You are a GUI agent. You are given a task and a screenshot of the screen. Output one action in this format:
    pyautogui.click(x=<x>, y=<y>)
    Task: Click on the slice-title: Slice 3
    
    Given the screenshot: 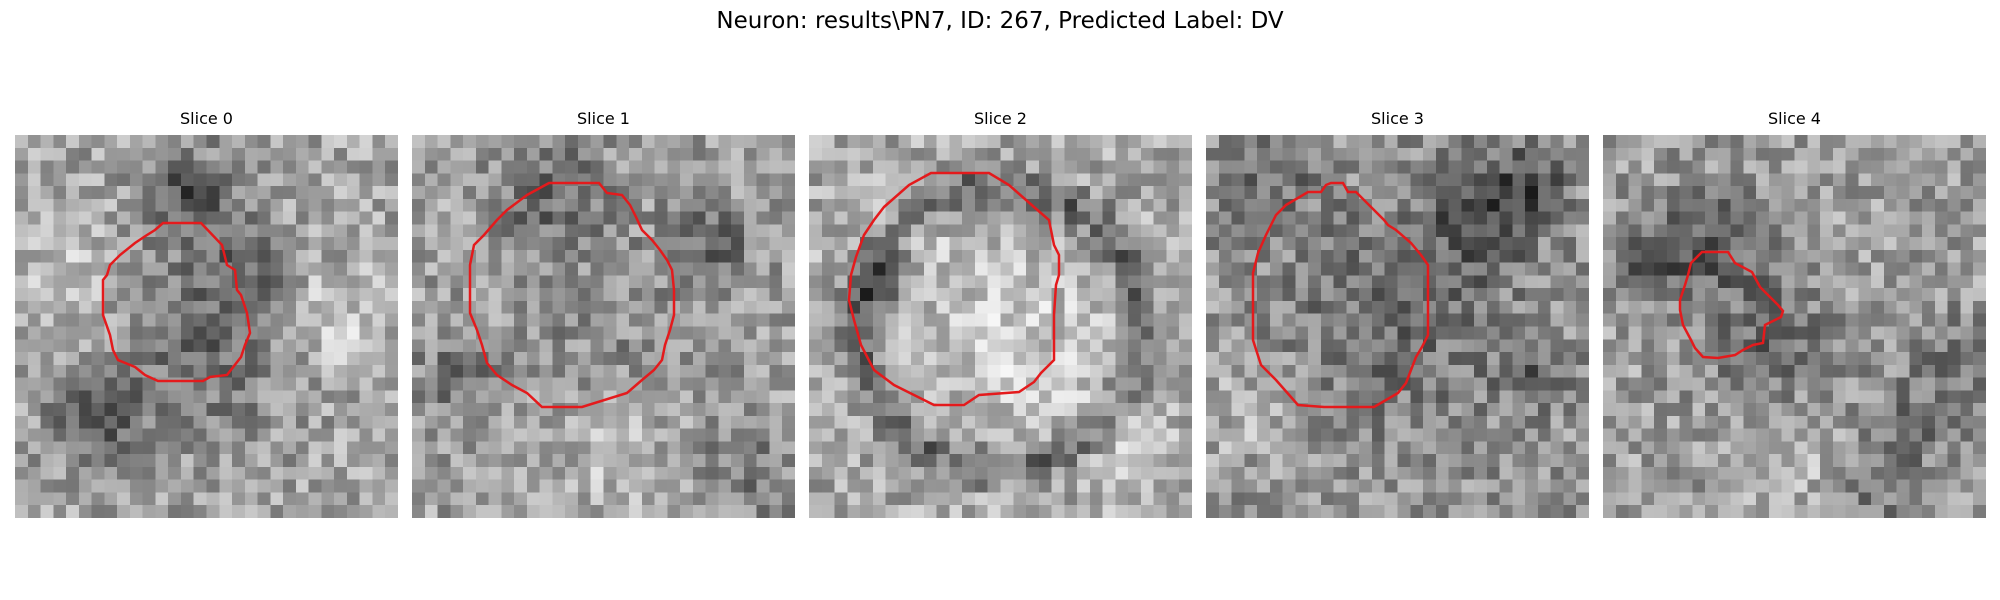 What is the action you would take?
    pyautogui.click(x=1397, y=118)
    